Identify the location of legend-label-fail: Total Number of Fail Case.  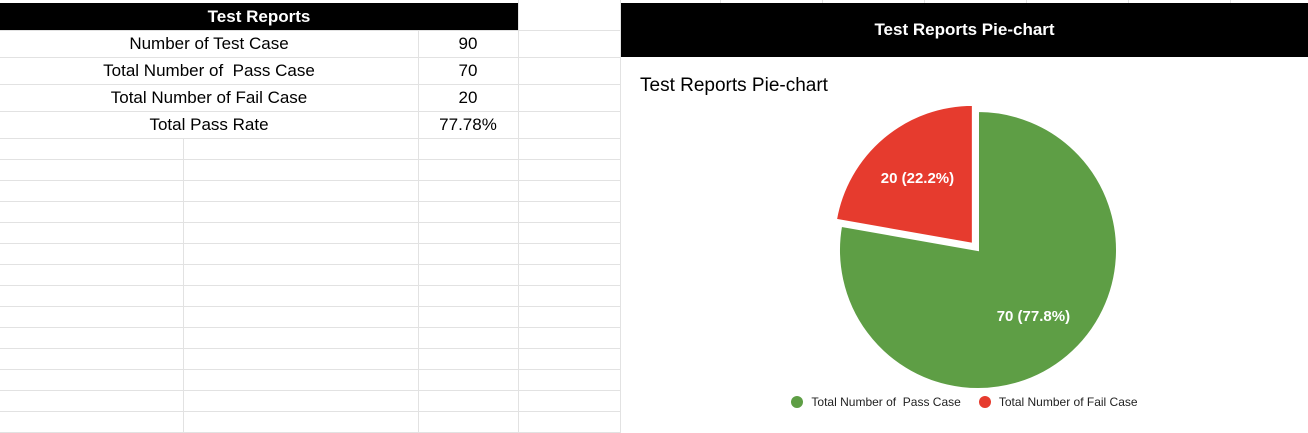
(1068, 402).